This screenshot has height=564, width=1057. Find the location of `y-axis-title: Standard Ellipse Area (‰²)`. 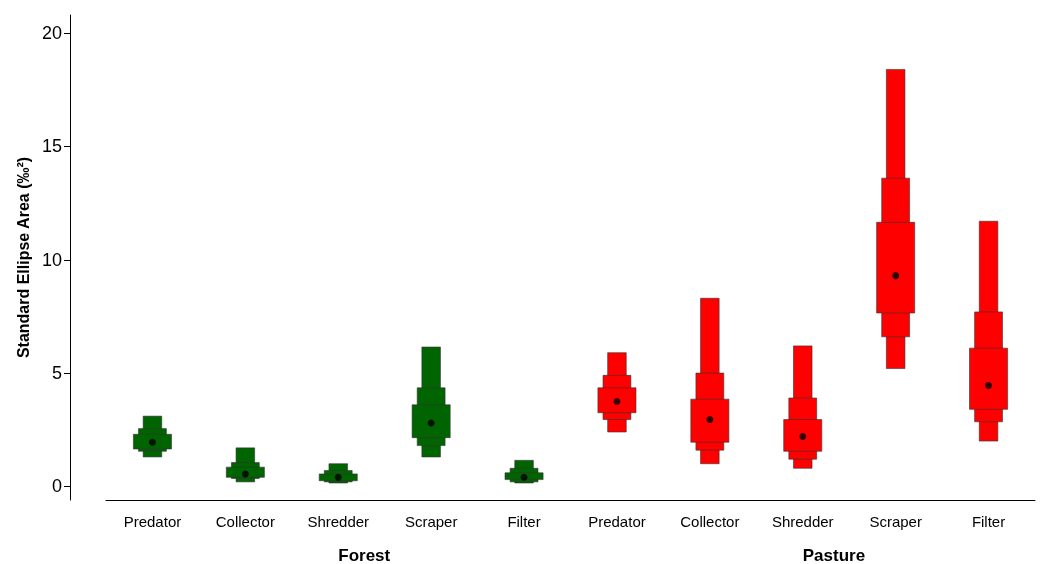

y-axis-title: Standard Ellipse Area (‰²) is located at coordinates (23, 257).